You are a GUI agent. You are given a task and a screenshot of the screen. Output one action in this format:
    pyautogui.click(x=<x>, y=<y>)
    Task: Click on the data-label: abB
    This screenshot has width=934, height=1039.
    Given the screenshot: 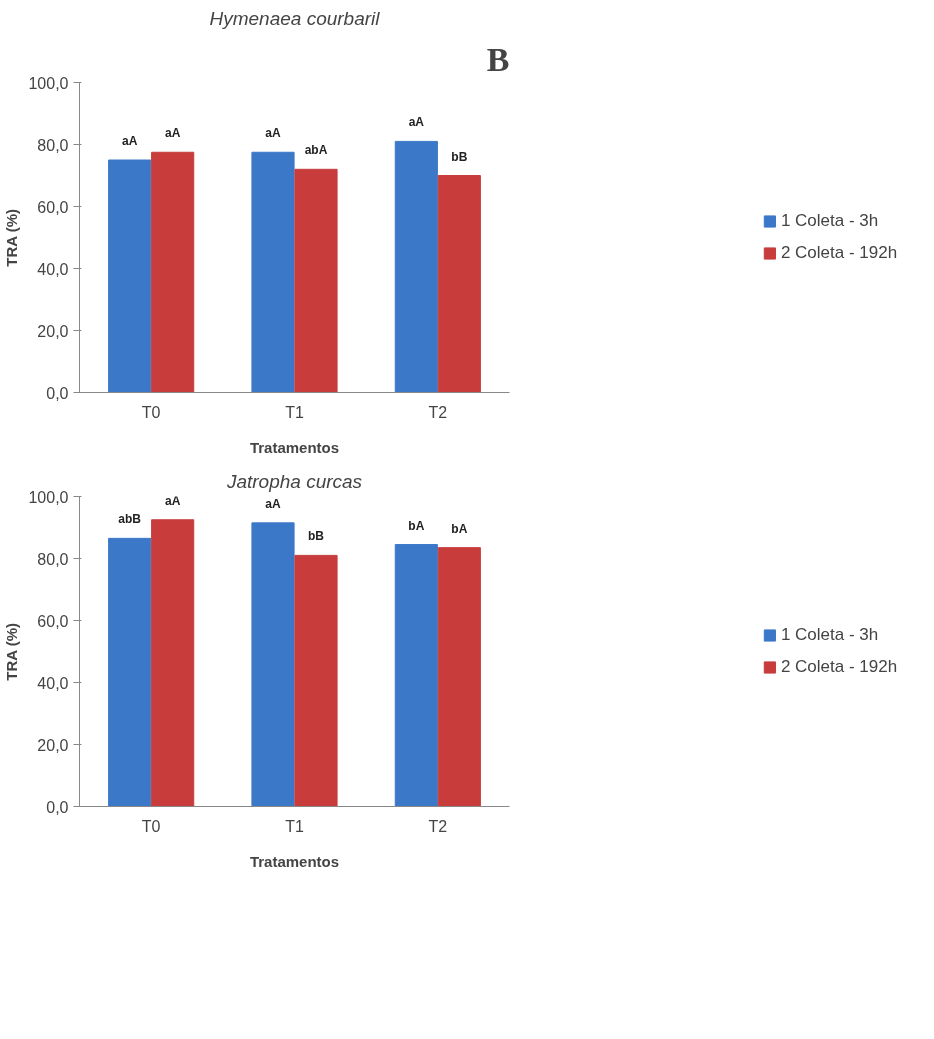 What is the action you would take?
    pyautogui.click(x=130, y=519)
    